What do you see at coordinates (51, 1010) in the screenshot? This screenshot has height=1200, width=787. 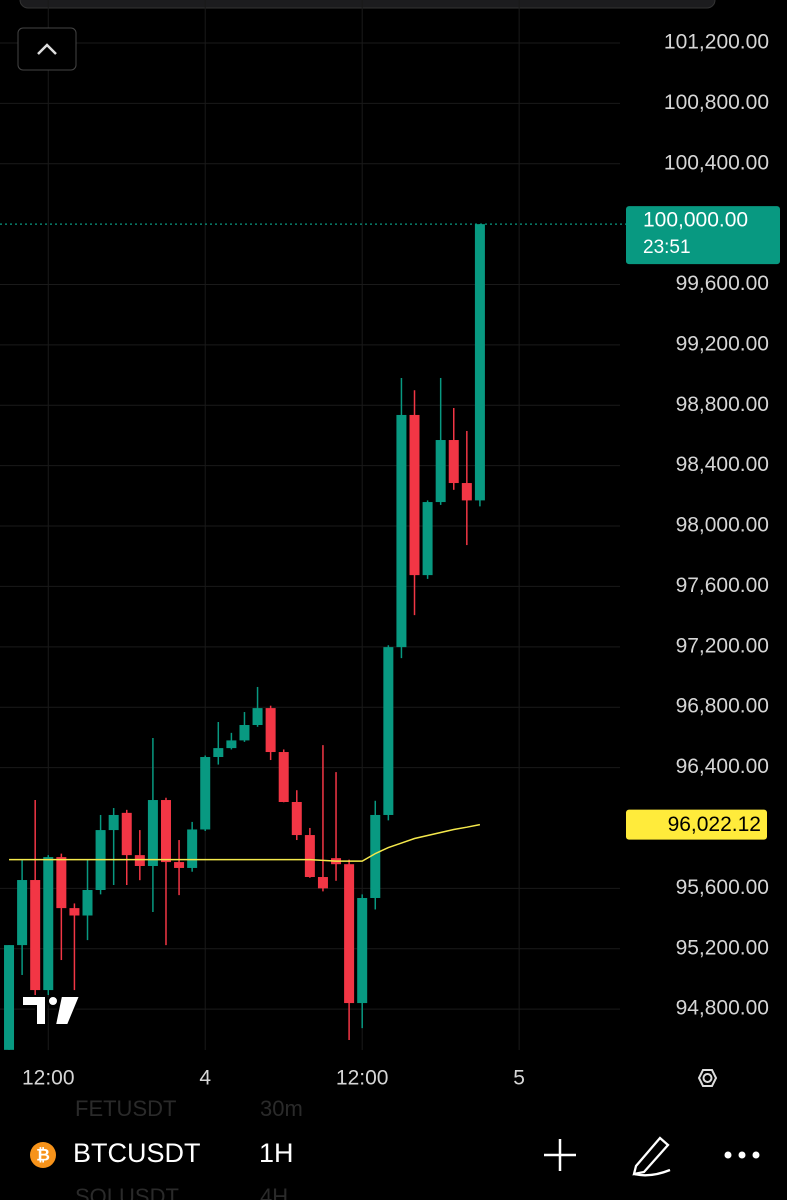 I see `tradingview-logo` at bounding box center [51, 1010].